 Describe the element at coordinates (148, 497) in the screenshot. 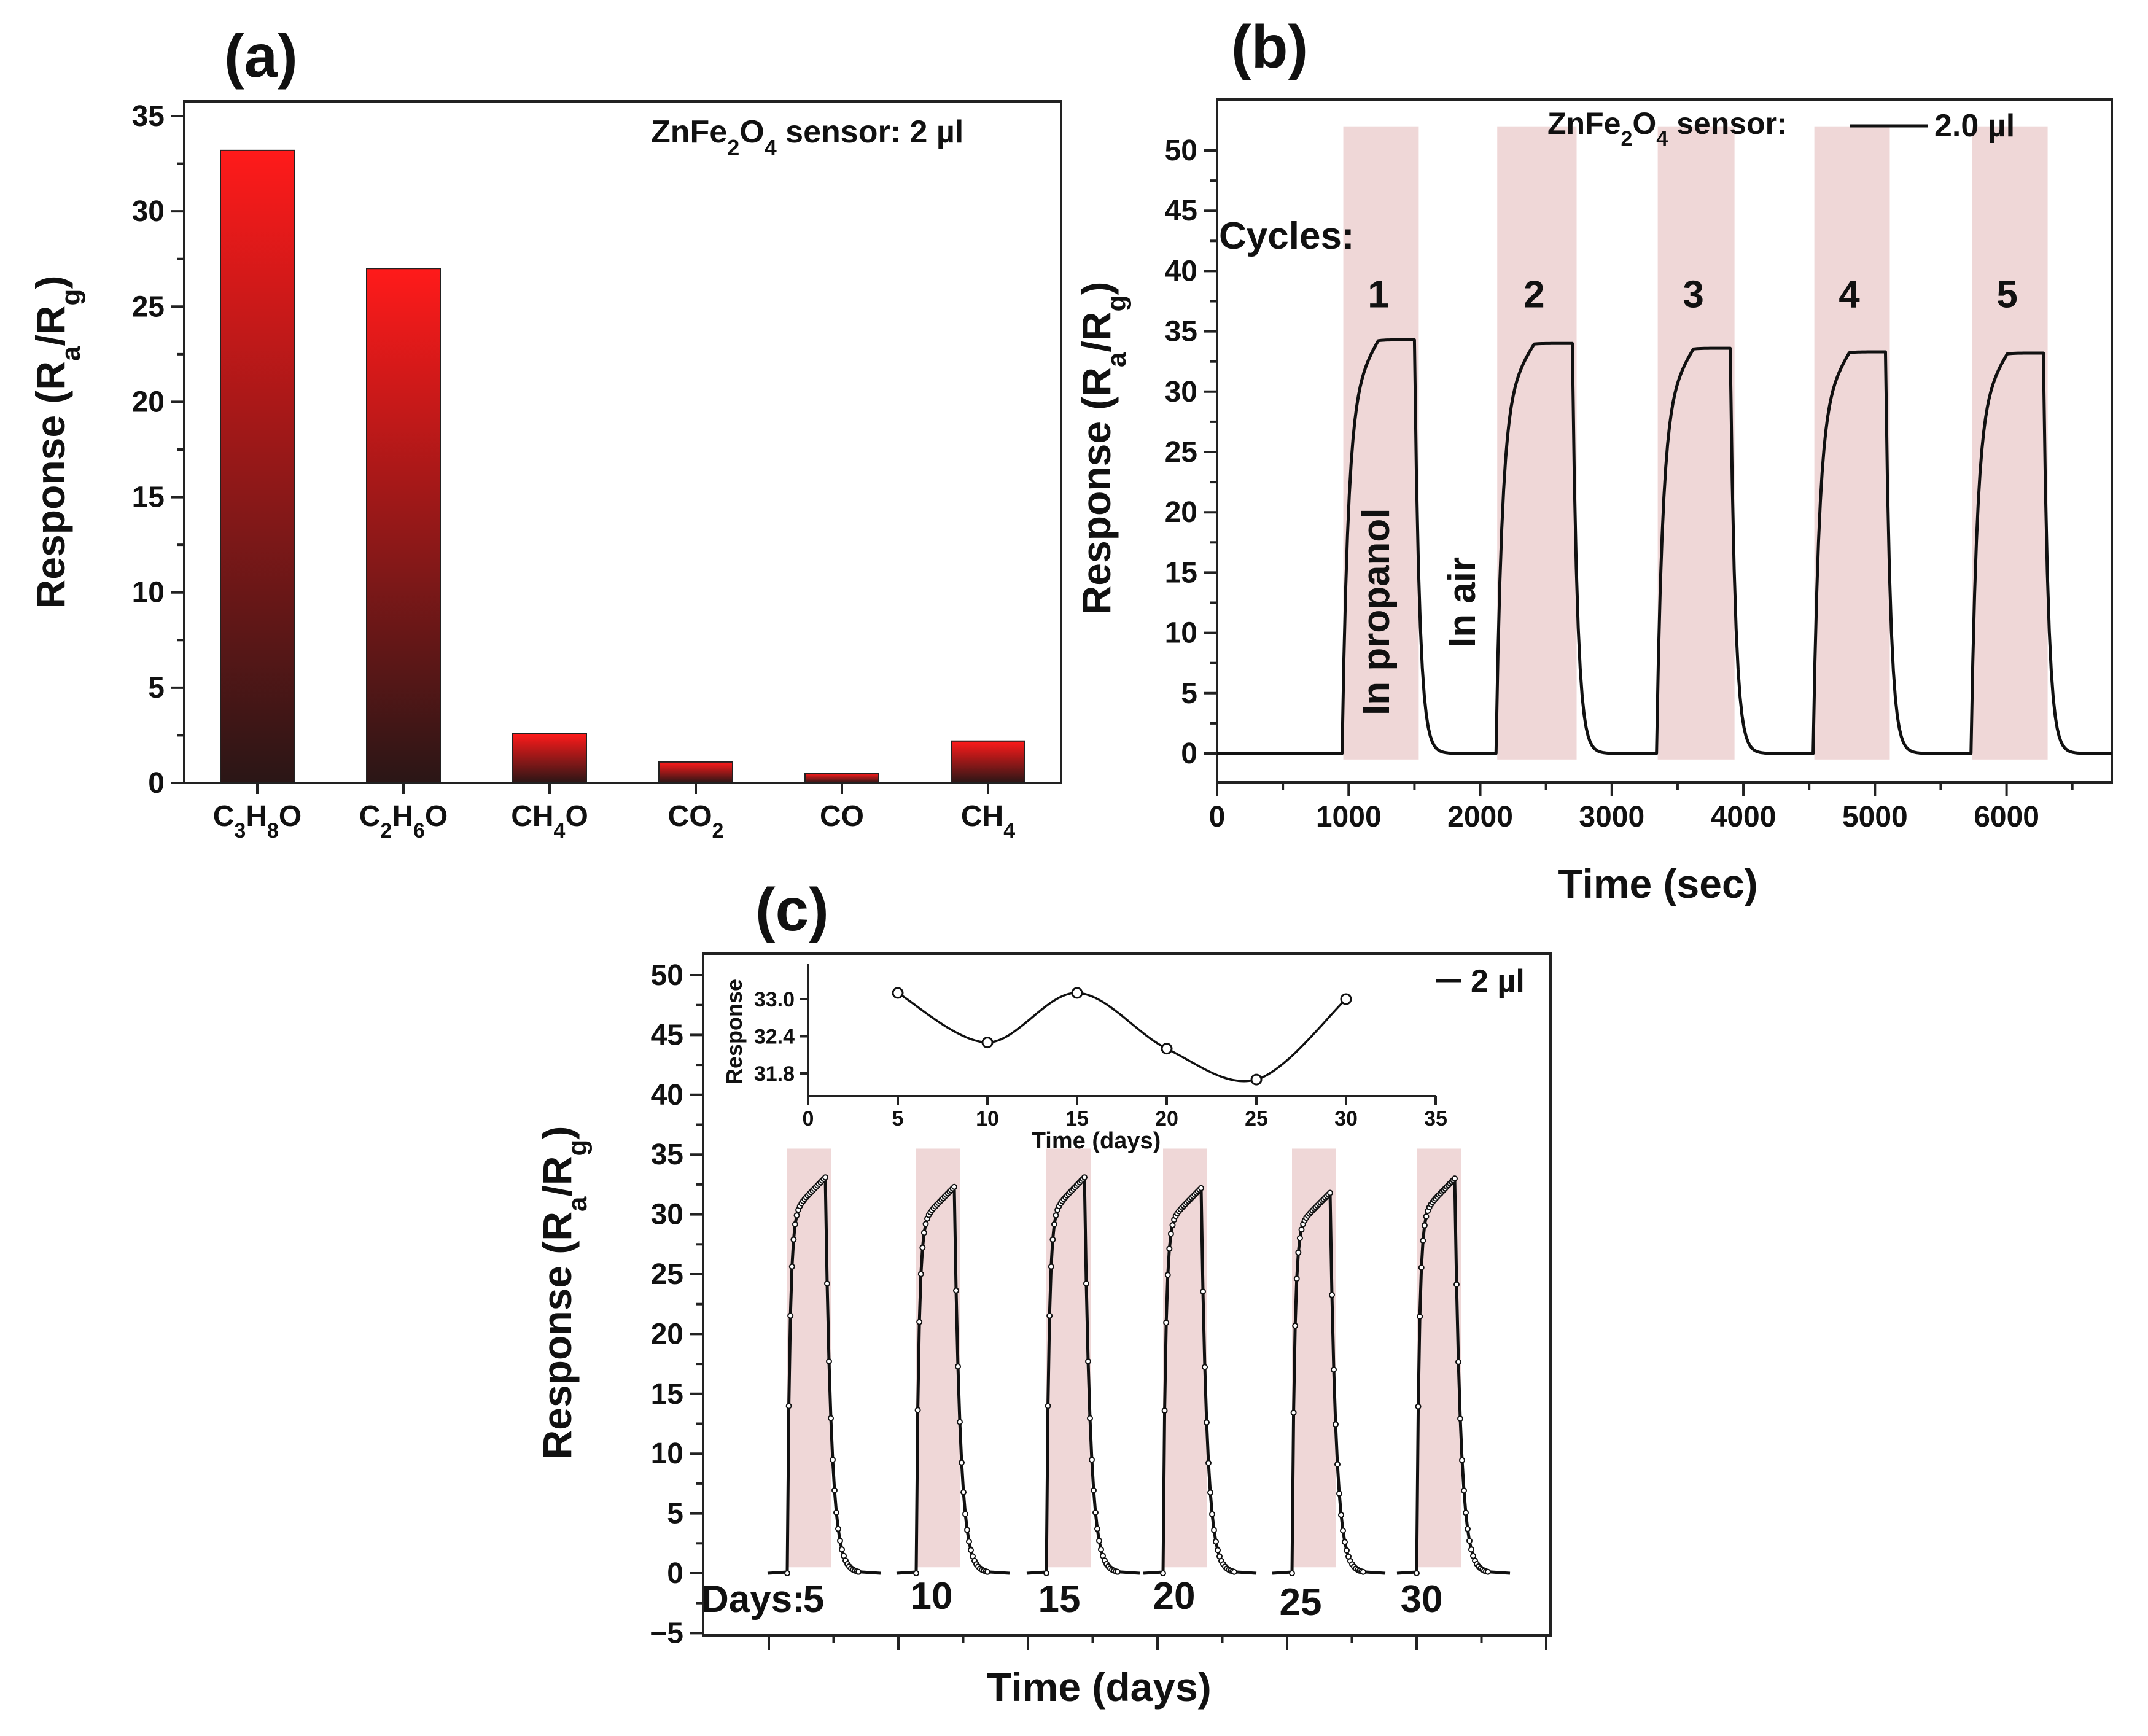

I see `a-ytick-label: 15` at that location.